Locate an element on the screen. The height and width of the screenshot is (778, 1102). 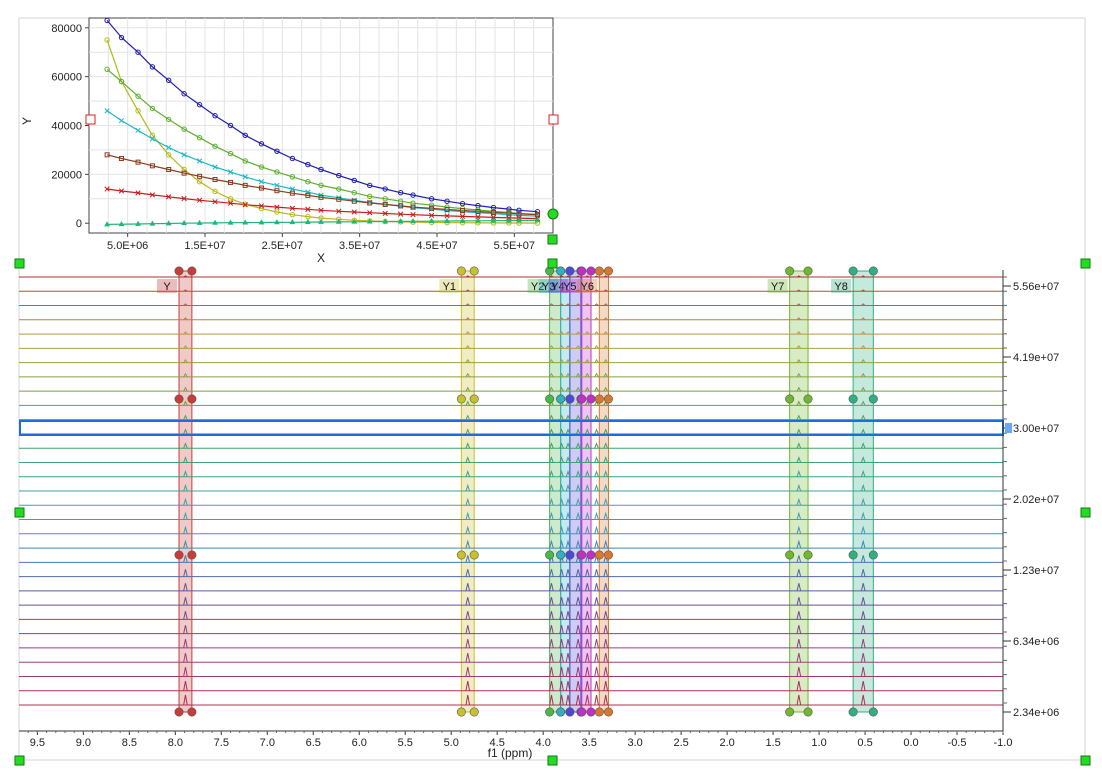
frame-handle-middle-right is located at coordinates (1085, 512).